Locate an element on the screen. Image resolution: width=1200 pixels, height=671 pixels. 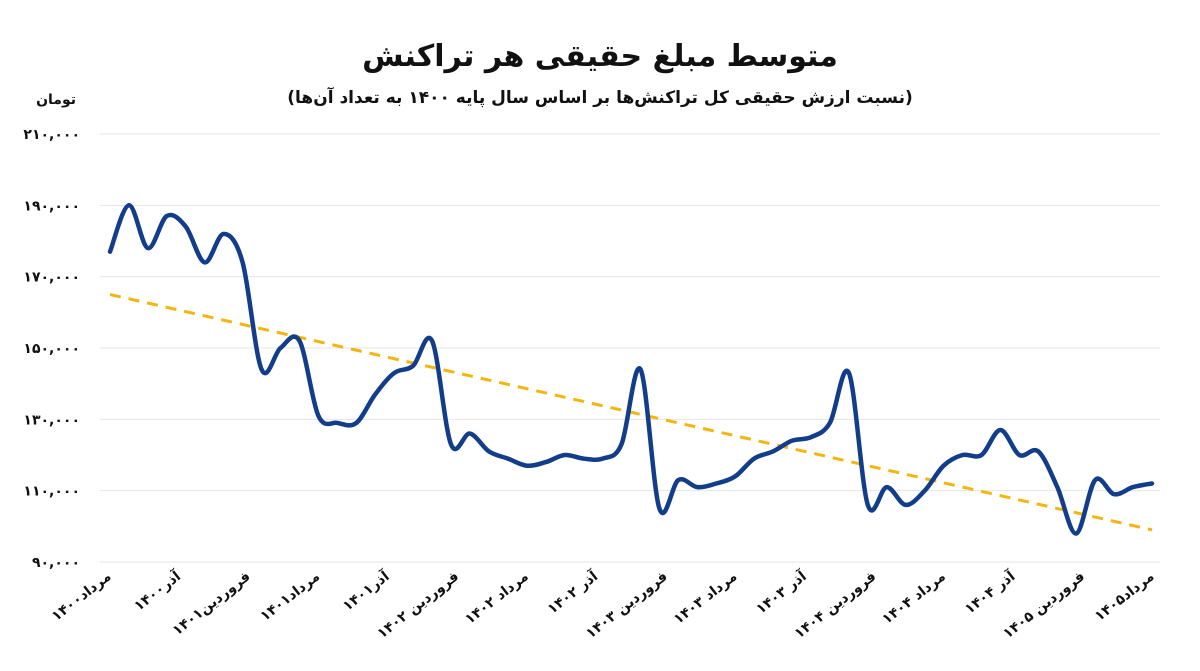
x-tick-label: مرداد ۱۴۰۴ is located at coordinates (913, 598).